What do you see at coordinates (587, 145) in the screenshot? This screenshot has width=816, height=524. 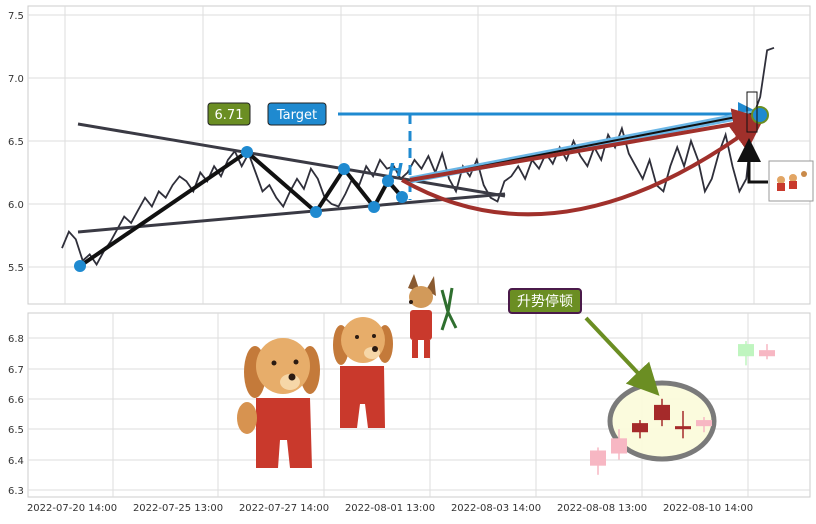 I see `red-trend-arrow` at bounding box center [587, 145].